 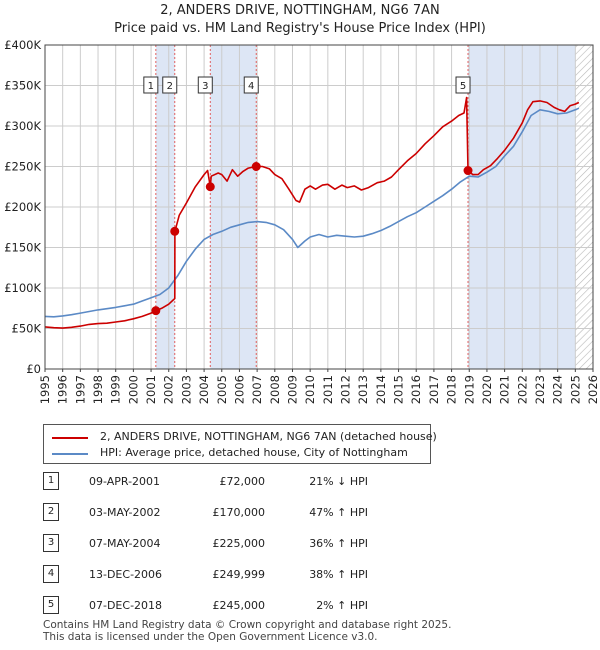 I want to click on transaction-date: 09-APR-2001, so click(x=125, y=481).